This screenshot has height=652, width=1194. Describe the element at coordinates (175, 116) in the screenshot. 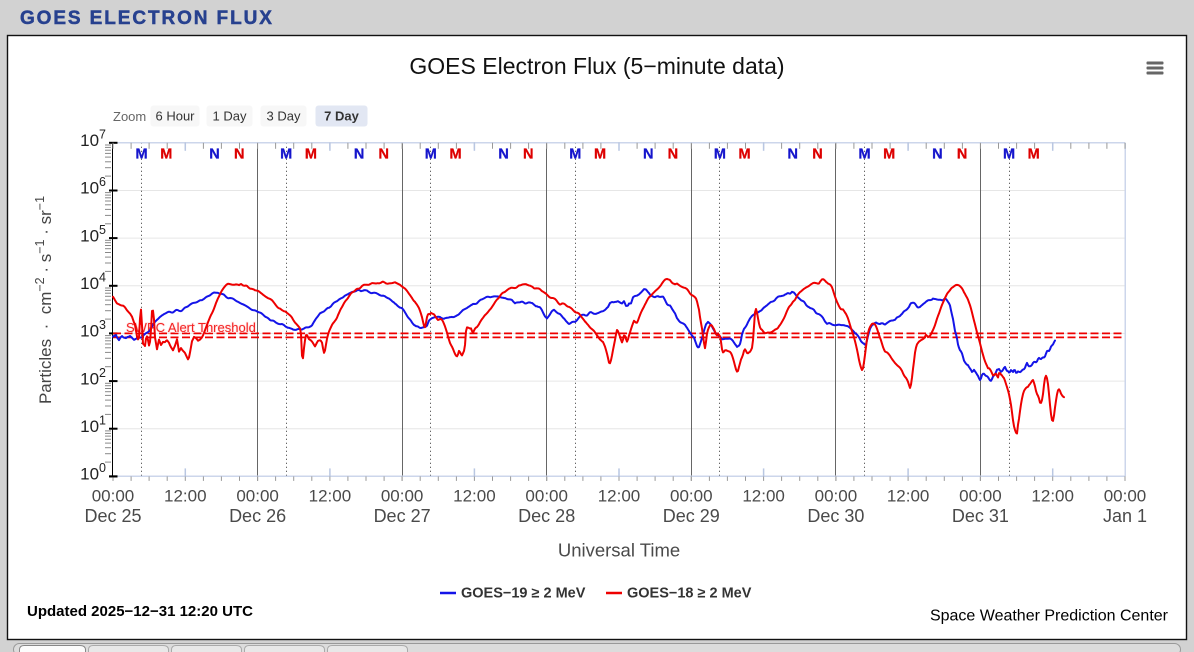

I see `svg-text: 6 Hour` at that location.